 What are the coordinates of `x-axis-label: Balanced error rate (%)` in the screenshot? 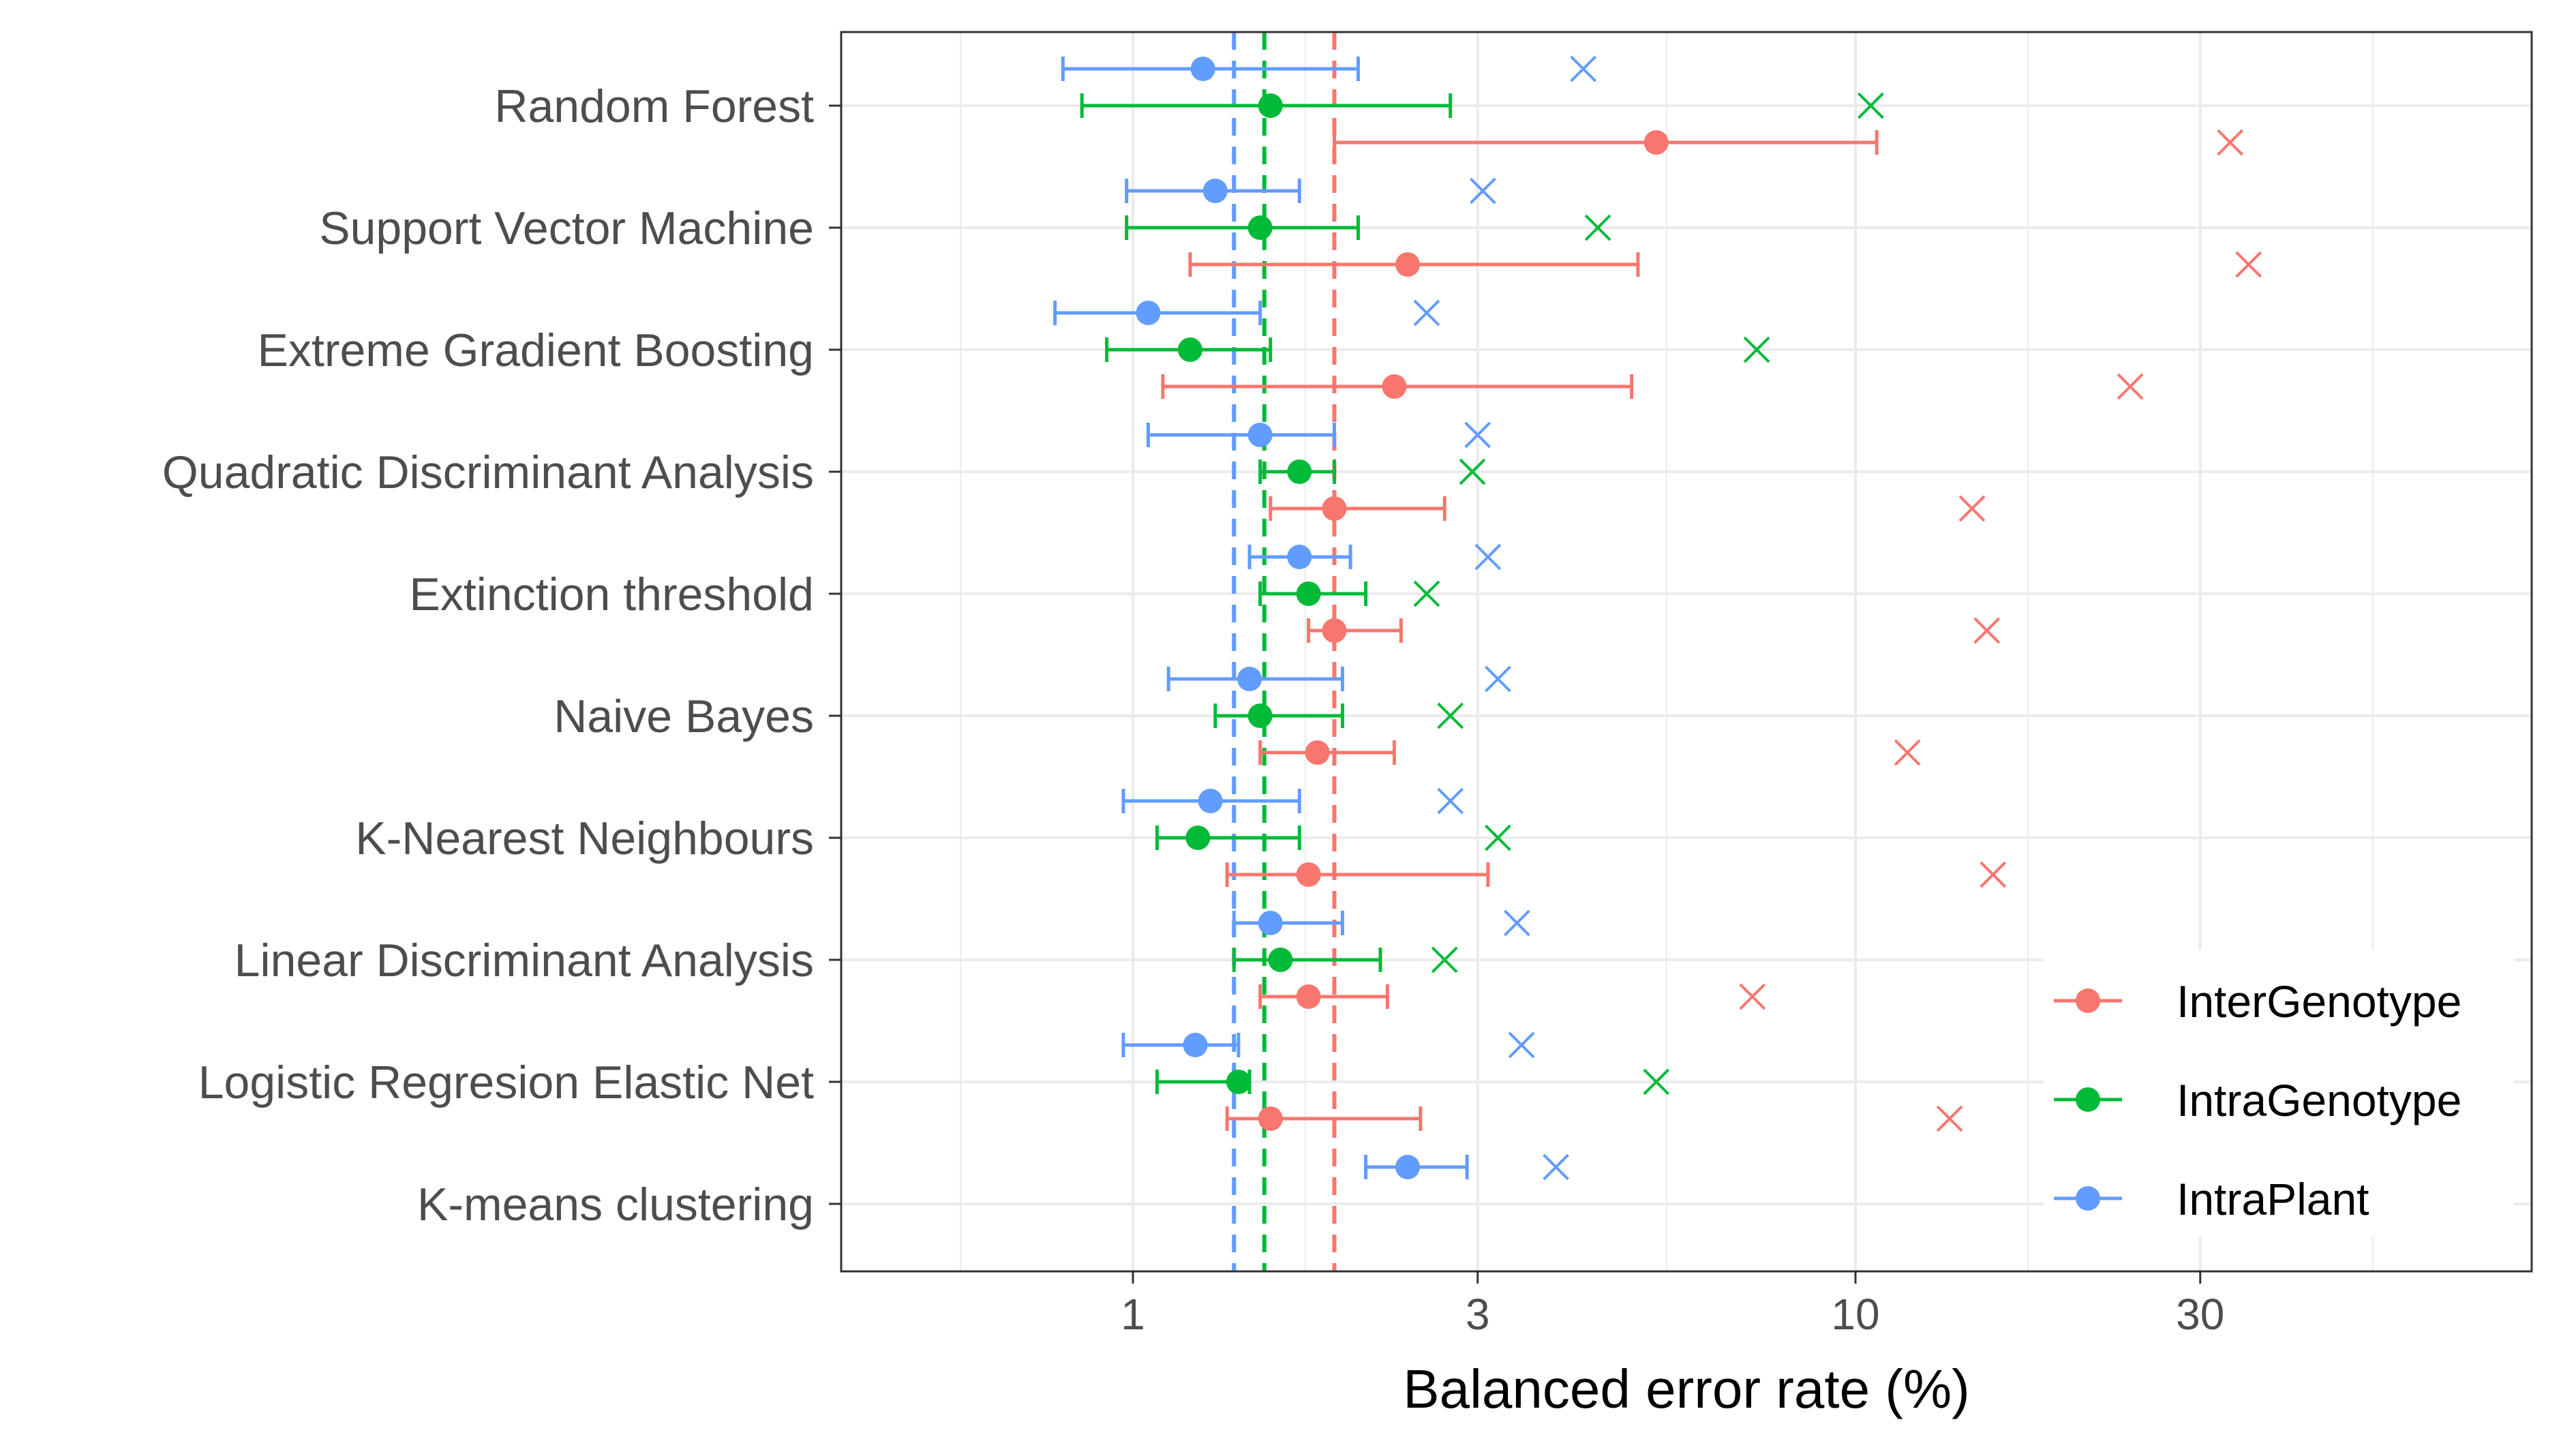 It's located at (1686, 1389).